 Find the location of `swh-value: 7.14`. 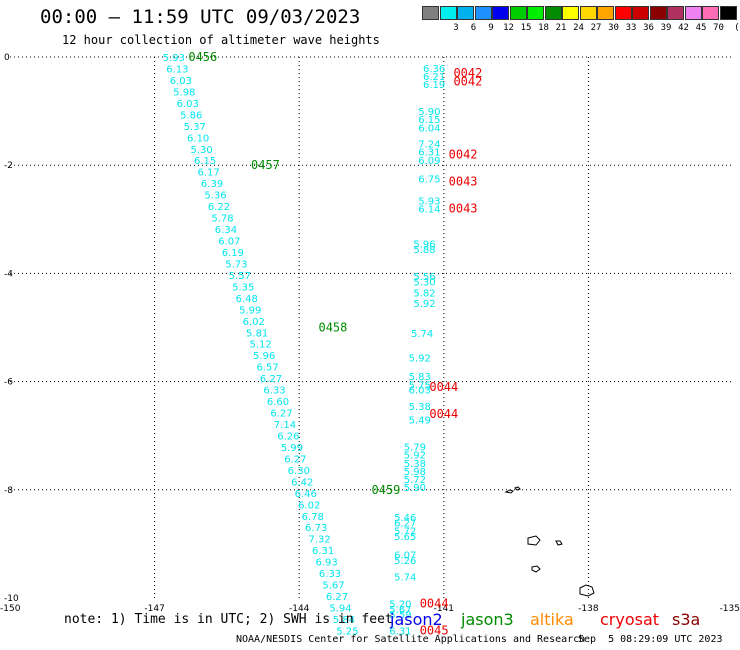

swh-value: 7.14 is located at coordinates (285, 425).